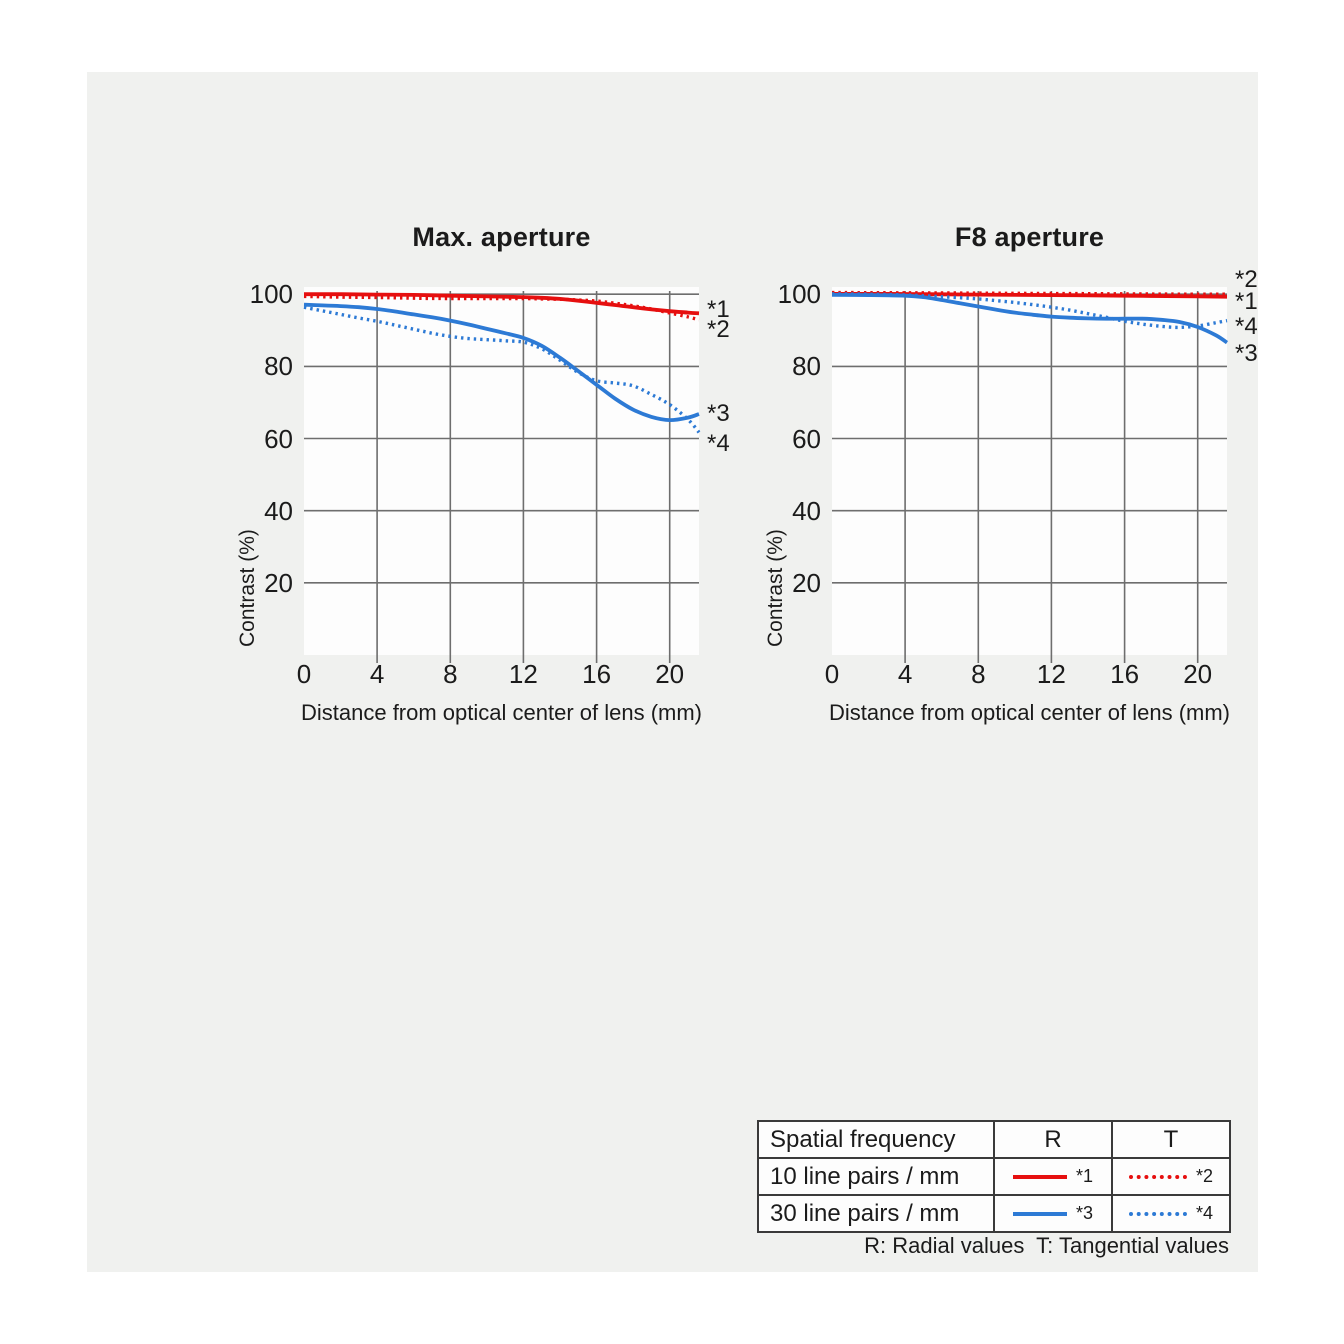  I want to click on swatch-tag: *3, so click(1084, 1213).